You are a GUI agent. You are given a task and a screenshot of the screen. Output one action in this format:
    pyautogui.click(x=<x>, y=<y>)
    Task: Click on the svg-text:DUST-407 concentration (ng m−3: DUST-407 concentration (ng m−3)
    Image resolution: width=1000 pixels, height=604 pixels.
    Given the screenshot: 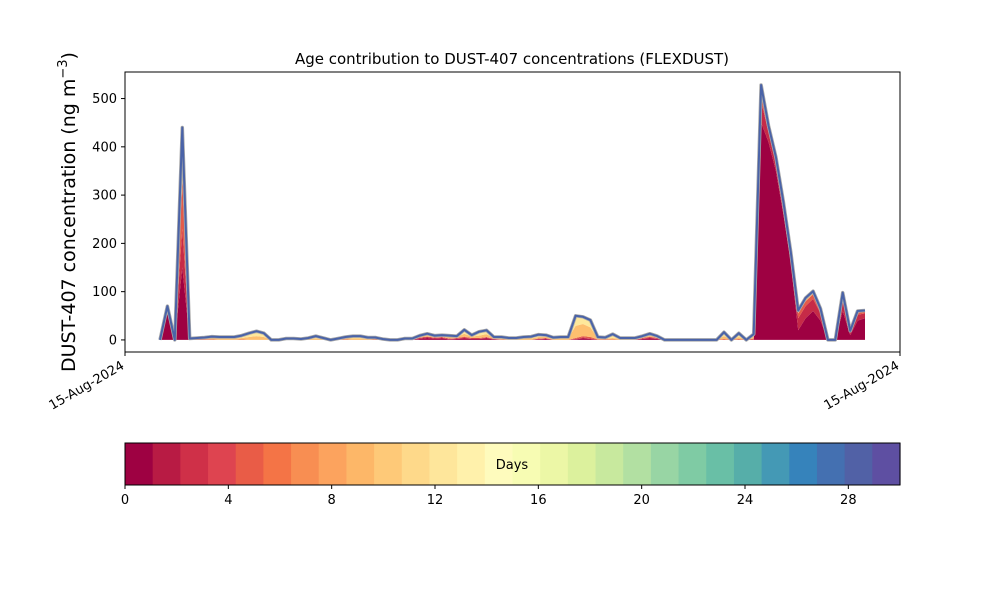 What is the action you would take?
    pyautogui.click(x=68, y=212)
    